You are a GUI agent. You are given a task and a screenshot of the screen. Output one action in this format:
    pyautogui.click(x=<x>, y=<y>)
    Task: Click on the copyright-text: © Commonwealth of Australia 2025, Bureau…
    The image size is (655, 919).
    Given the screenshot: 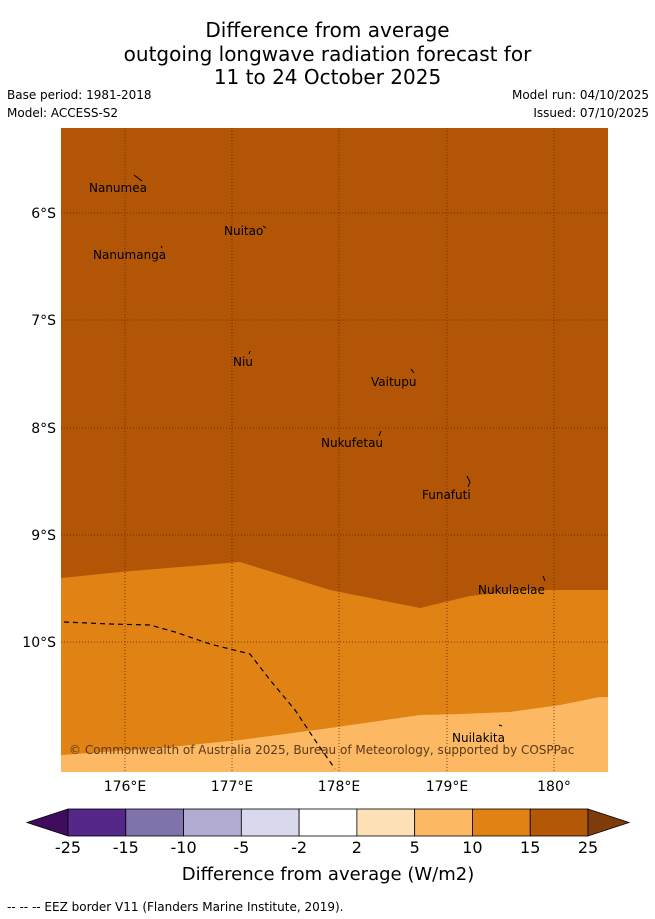 What is the action you would take?
    pyautogui.click(x=321, y=750)
    